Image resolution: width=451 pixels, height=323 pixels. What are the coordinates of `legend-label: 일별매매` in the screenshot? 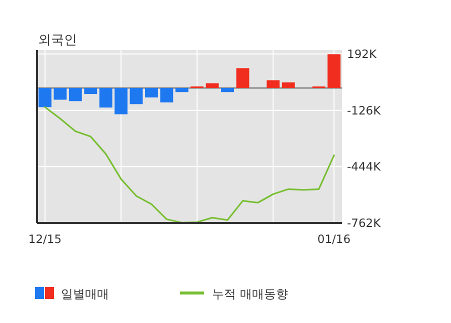 It's located at (85, 294).